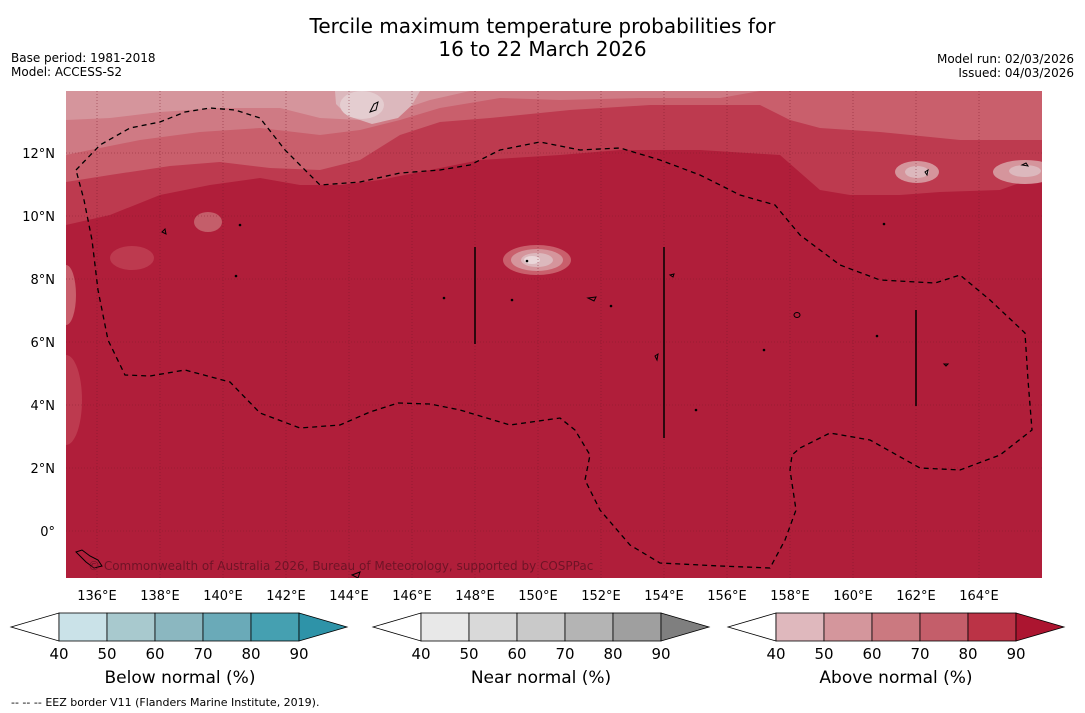 This screenshot has width=1085, height=713. What do you see at coordinates (396, 627) in the screenshot?
I see `near-colorbar-min-arrow` at bounding box center [396, 627].